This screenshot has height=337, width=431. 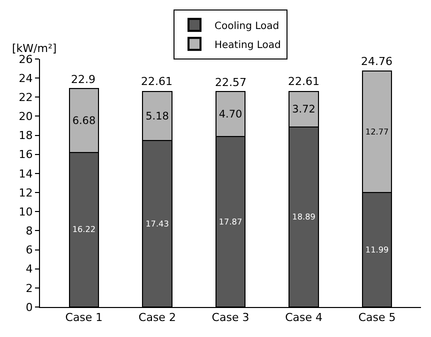 I want to click on data-label: 12.77, so click(x=377, y=131).